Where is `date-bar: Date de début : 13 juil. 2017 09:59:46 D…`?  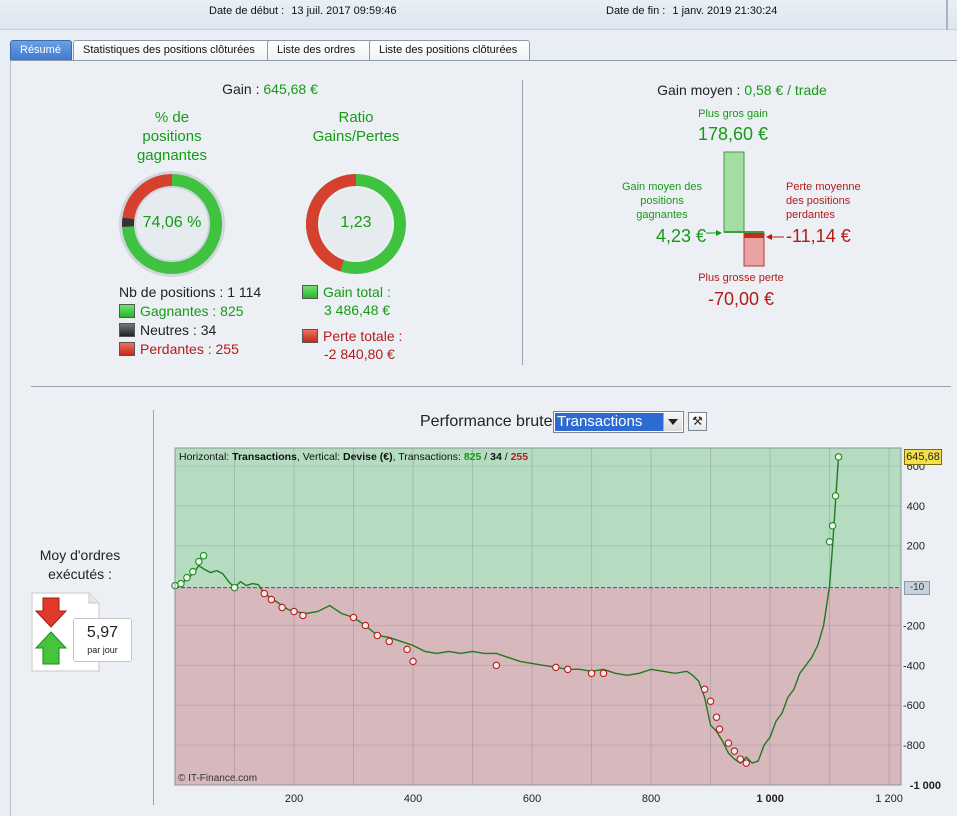 date-bar: Date de début : 13 juil. 2017 09:59:46 D… is located at coordinates (478, 15).